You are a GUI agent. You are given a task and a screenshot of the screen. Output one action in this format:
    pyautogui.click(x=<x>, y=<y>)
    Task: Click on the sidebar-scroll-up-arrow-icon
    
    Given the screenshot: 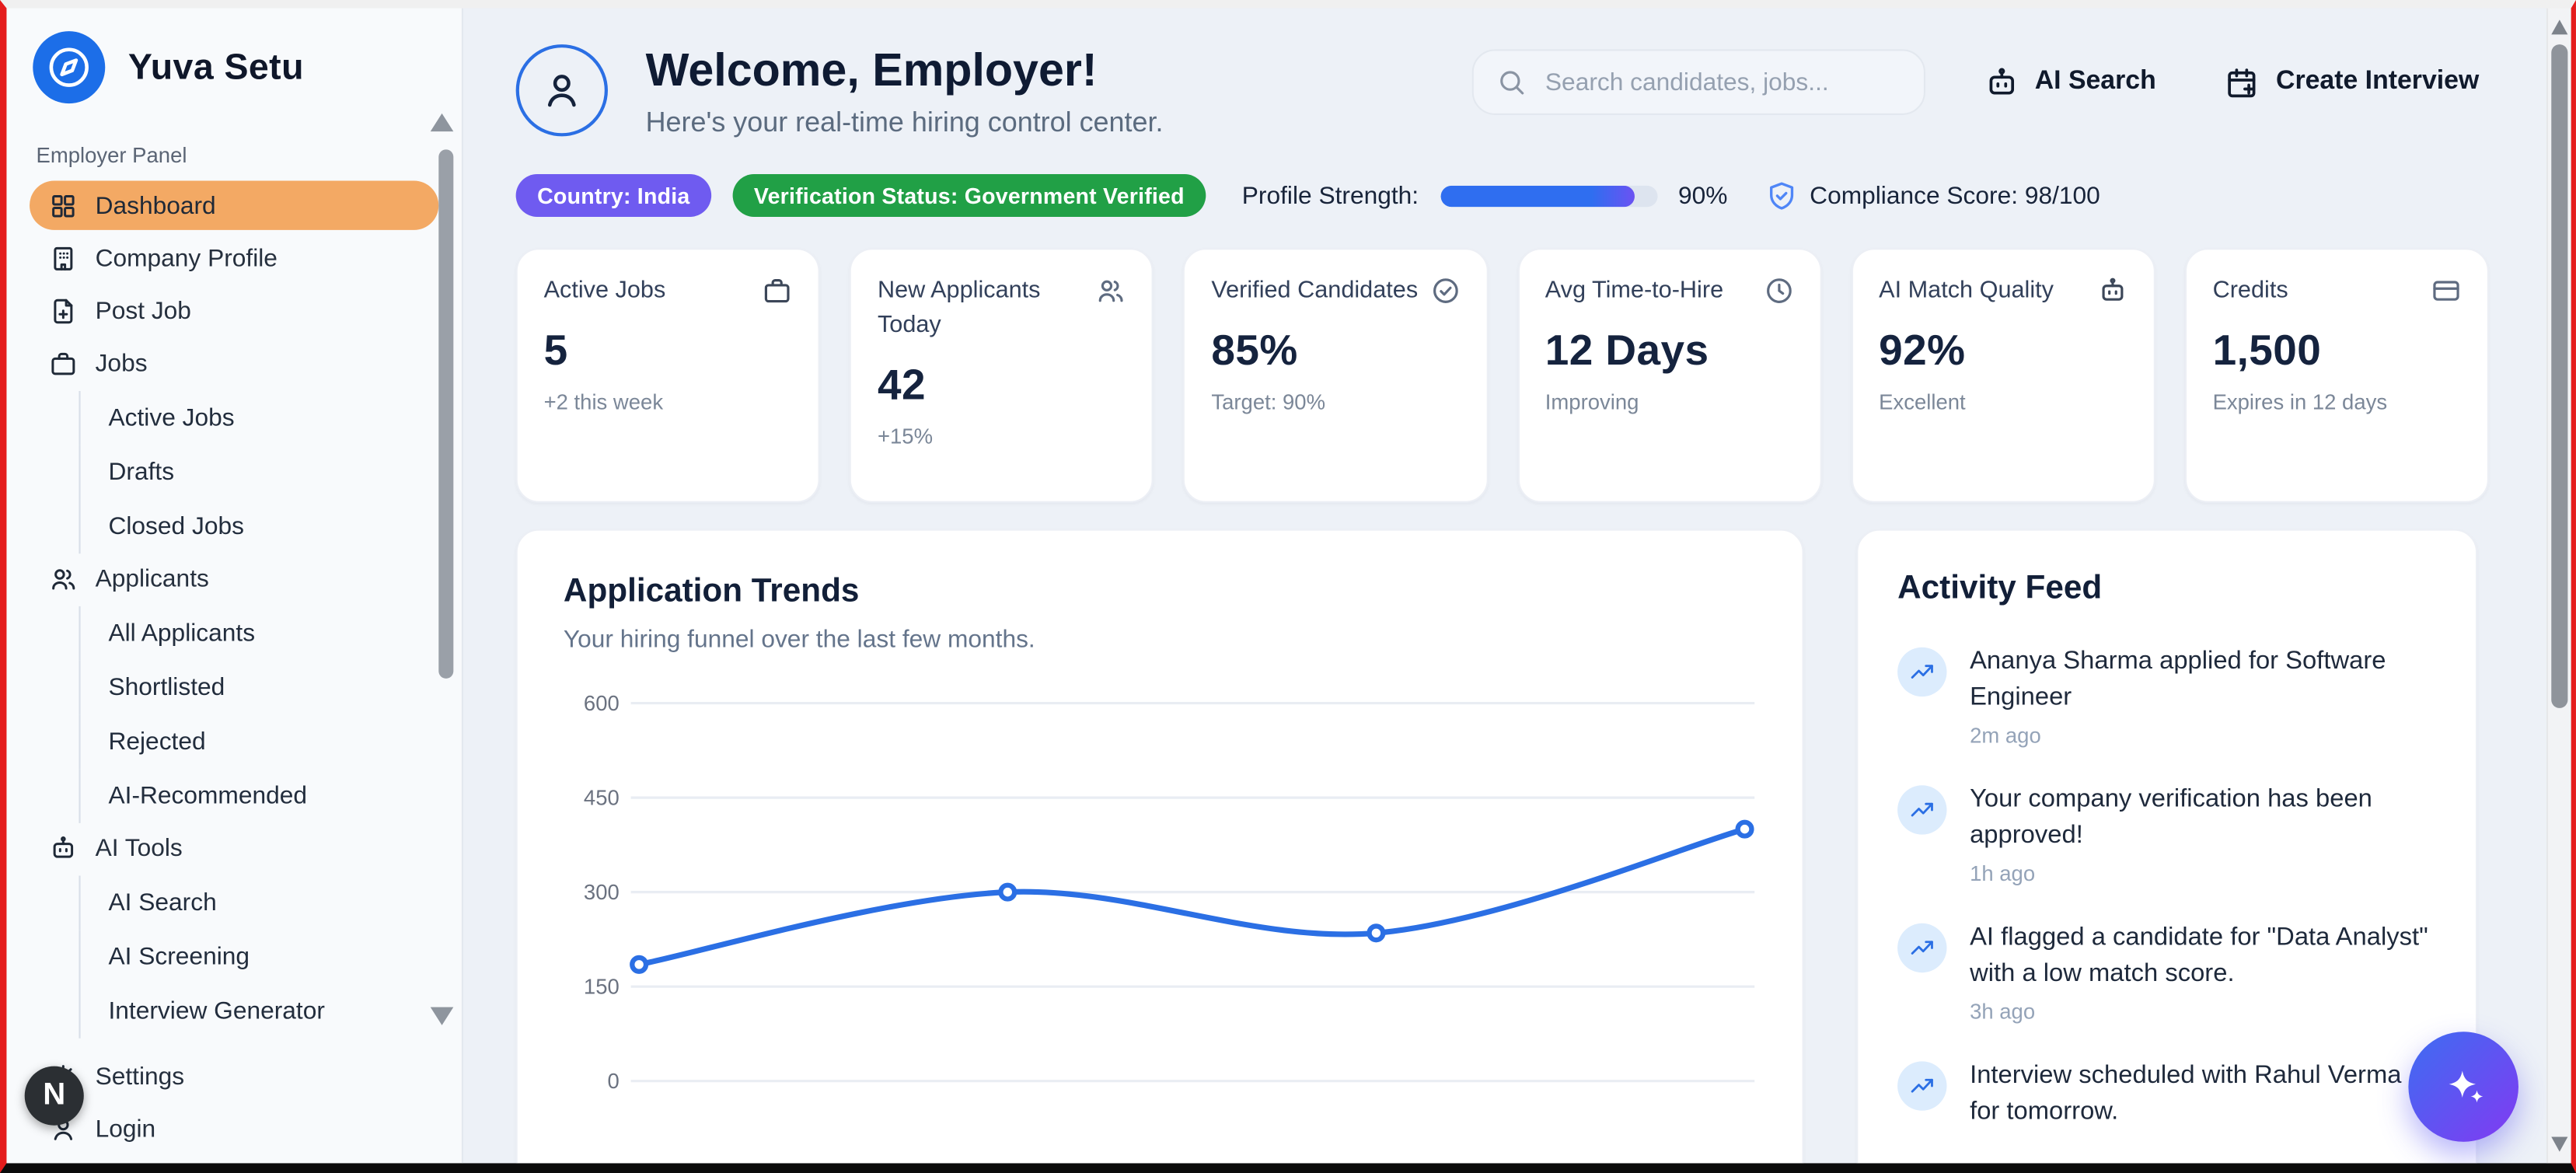 What is the action you would take?
    pyautogui.click(x=442, y=123)
    